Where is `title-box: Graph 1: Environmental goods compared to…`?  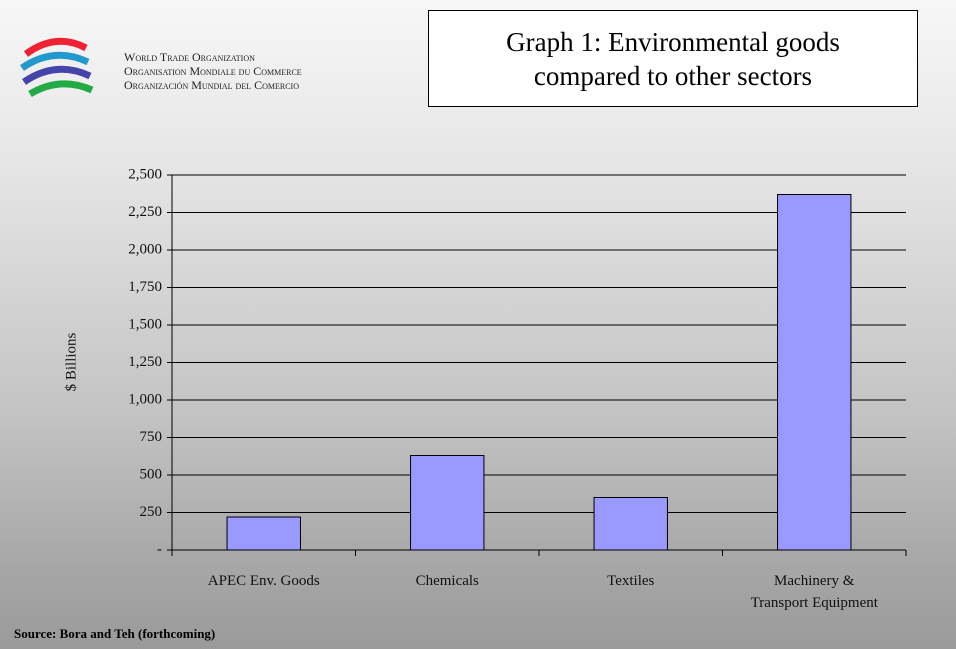 title-box: Graph 1: Environmental goods compared to… is located at coordinates (673, 58).